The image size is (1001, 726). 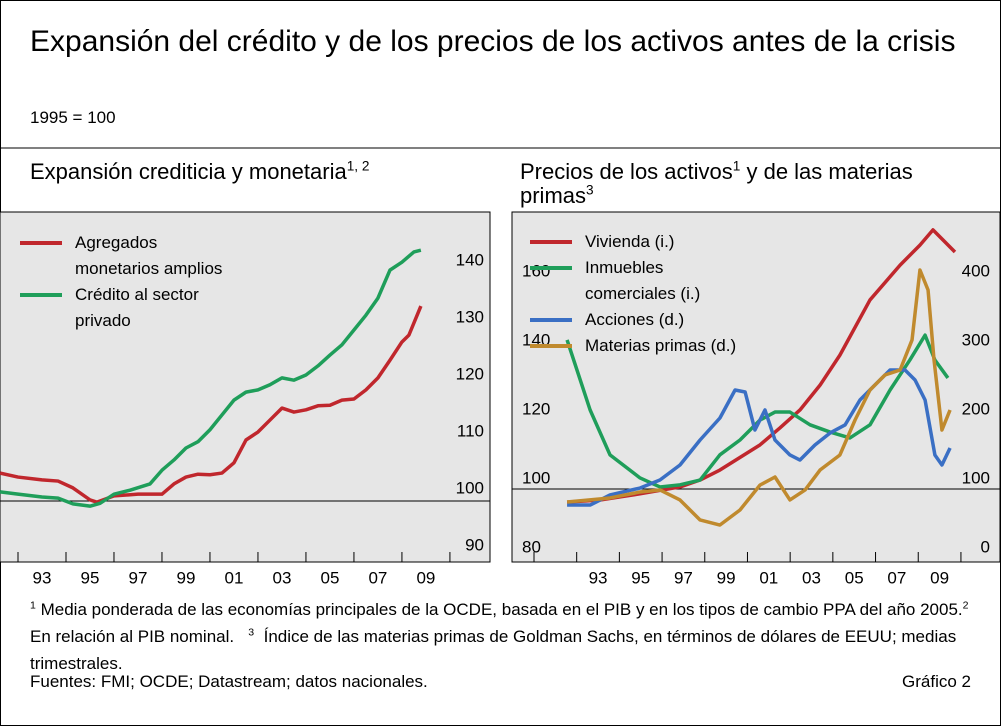 I want to click on legend-label: Acciones (d.), so click(x=635, y=319).